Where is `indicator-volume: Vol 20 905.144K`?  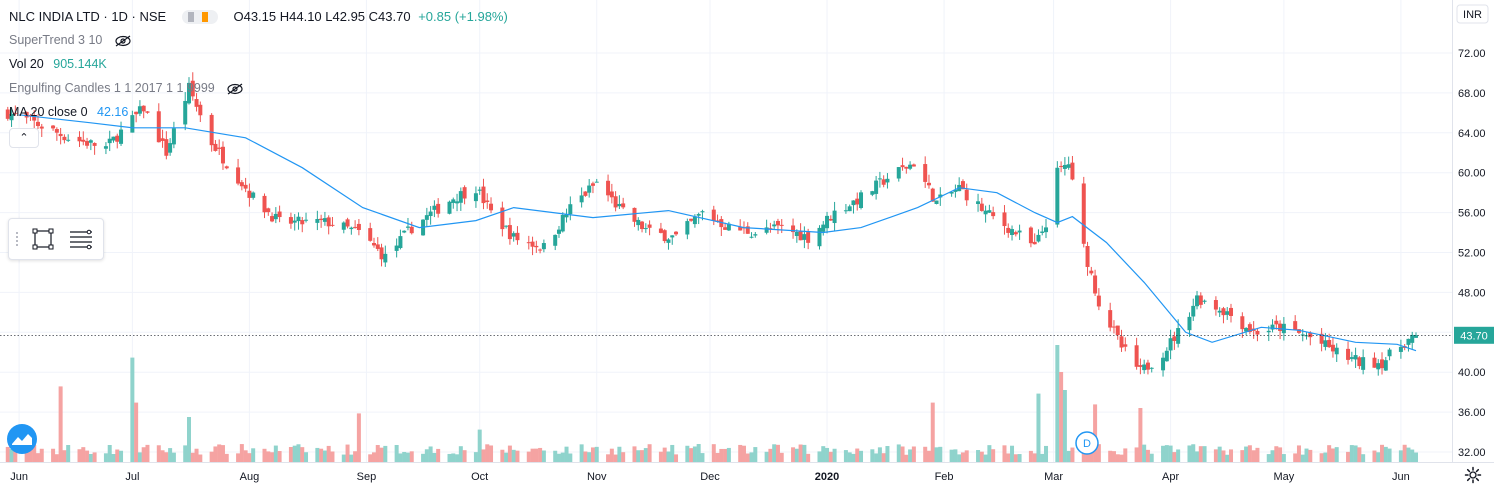
indicator-volume: Vol 20 905.144K is located at coordinates (58, 64).